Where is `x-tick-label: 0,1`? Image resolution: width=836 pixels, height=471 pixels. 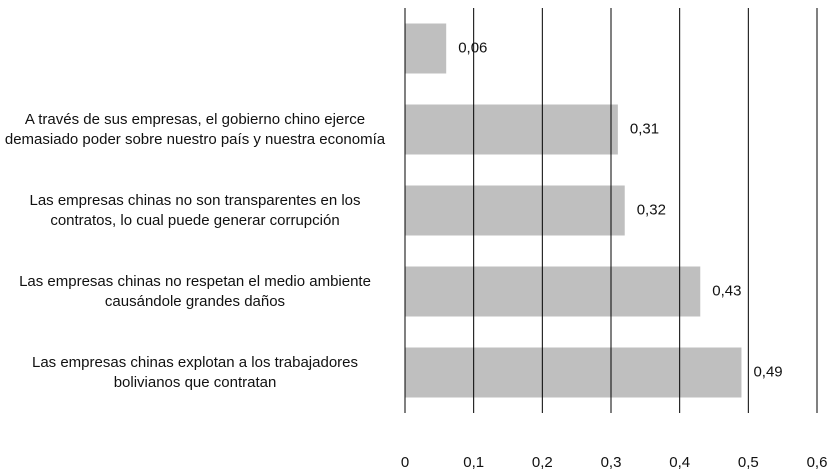
x-tick-label: 0,1 is located at coordinates (473, 462).